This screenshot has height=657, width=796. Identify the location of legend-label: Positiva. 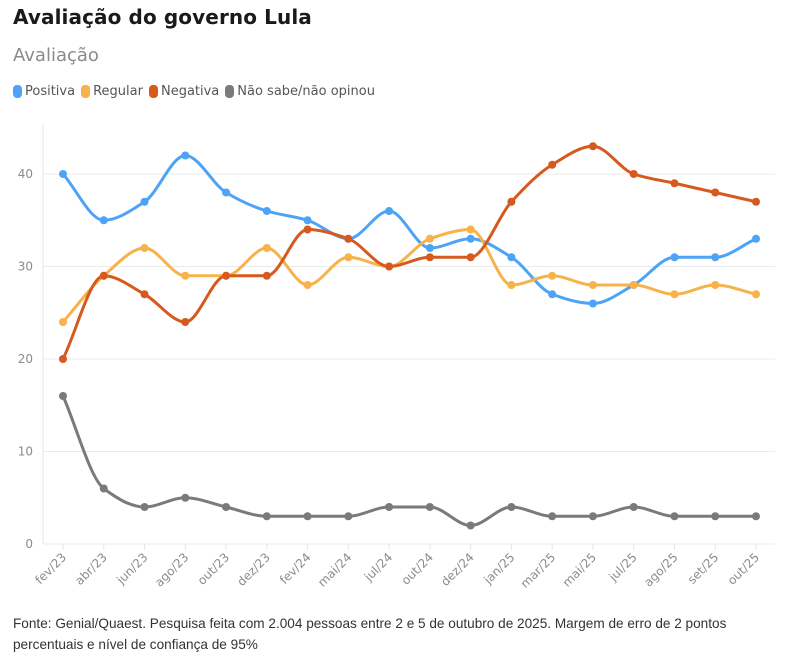
(50, 91).